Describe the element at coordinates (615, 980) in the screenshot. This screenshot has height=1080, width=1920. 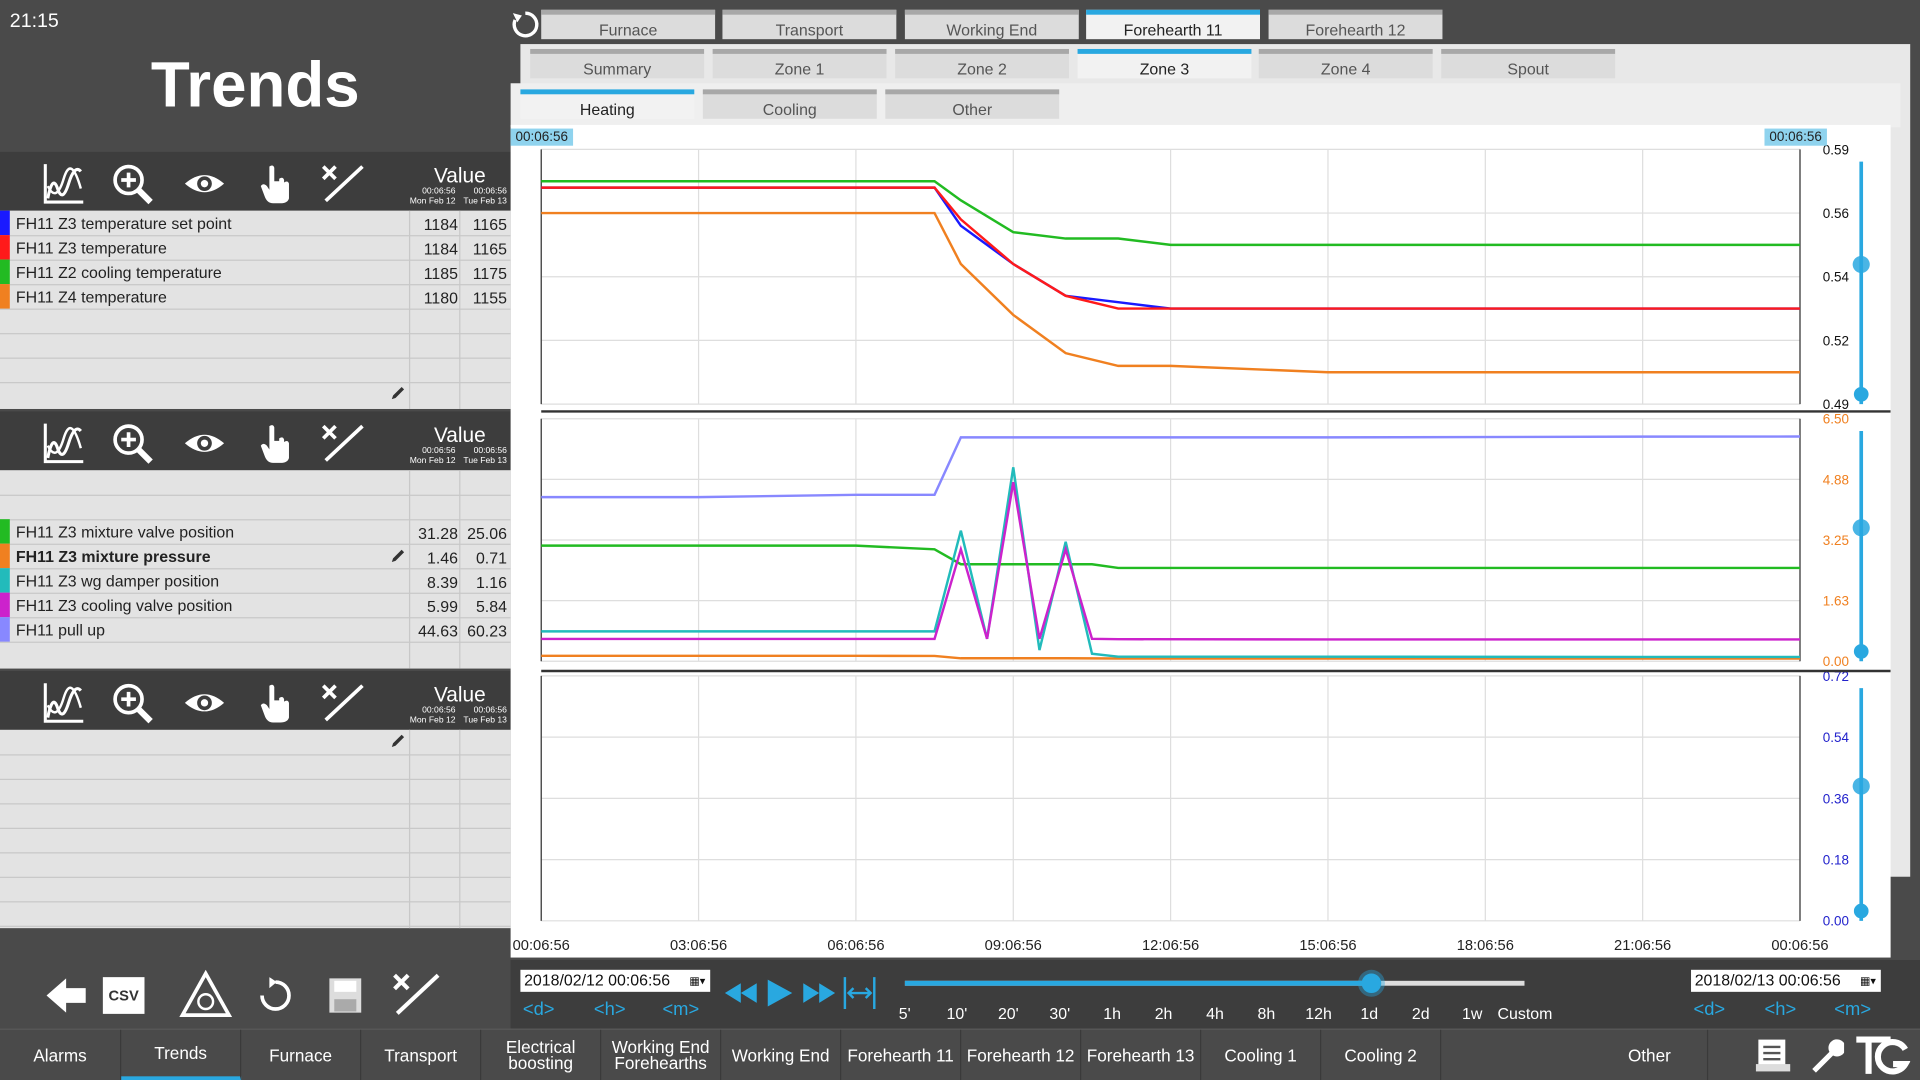
I see `start-date-picker: 2018/02/12 00:06:56 ▦▾` at that location.